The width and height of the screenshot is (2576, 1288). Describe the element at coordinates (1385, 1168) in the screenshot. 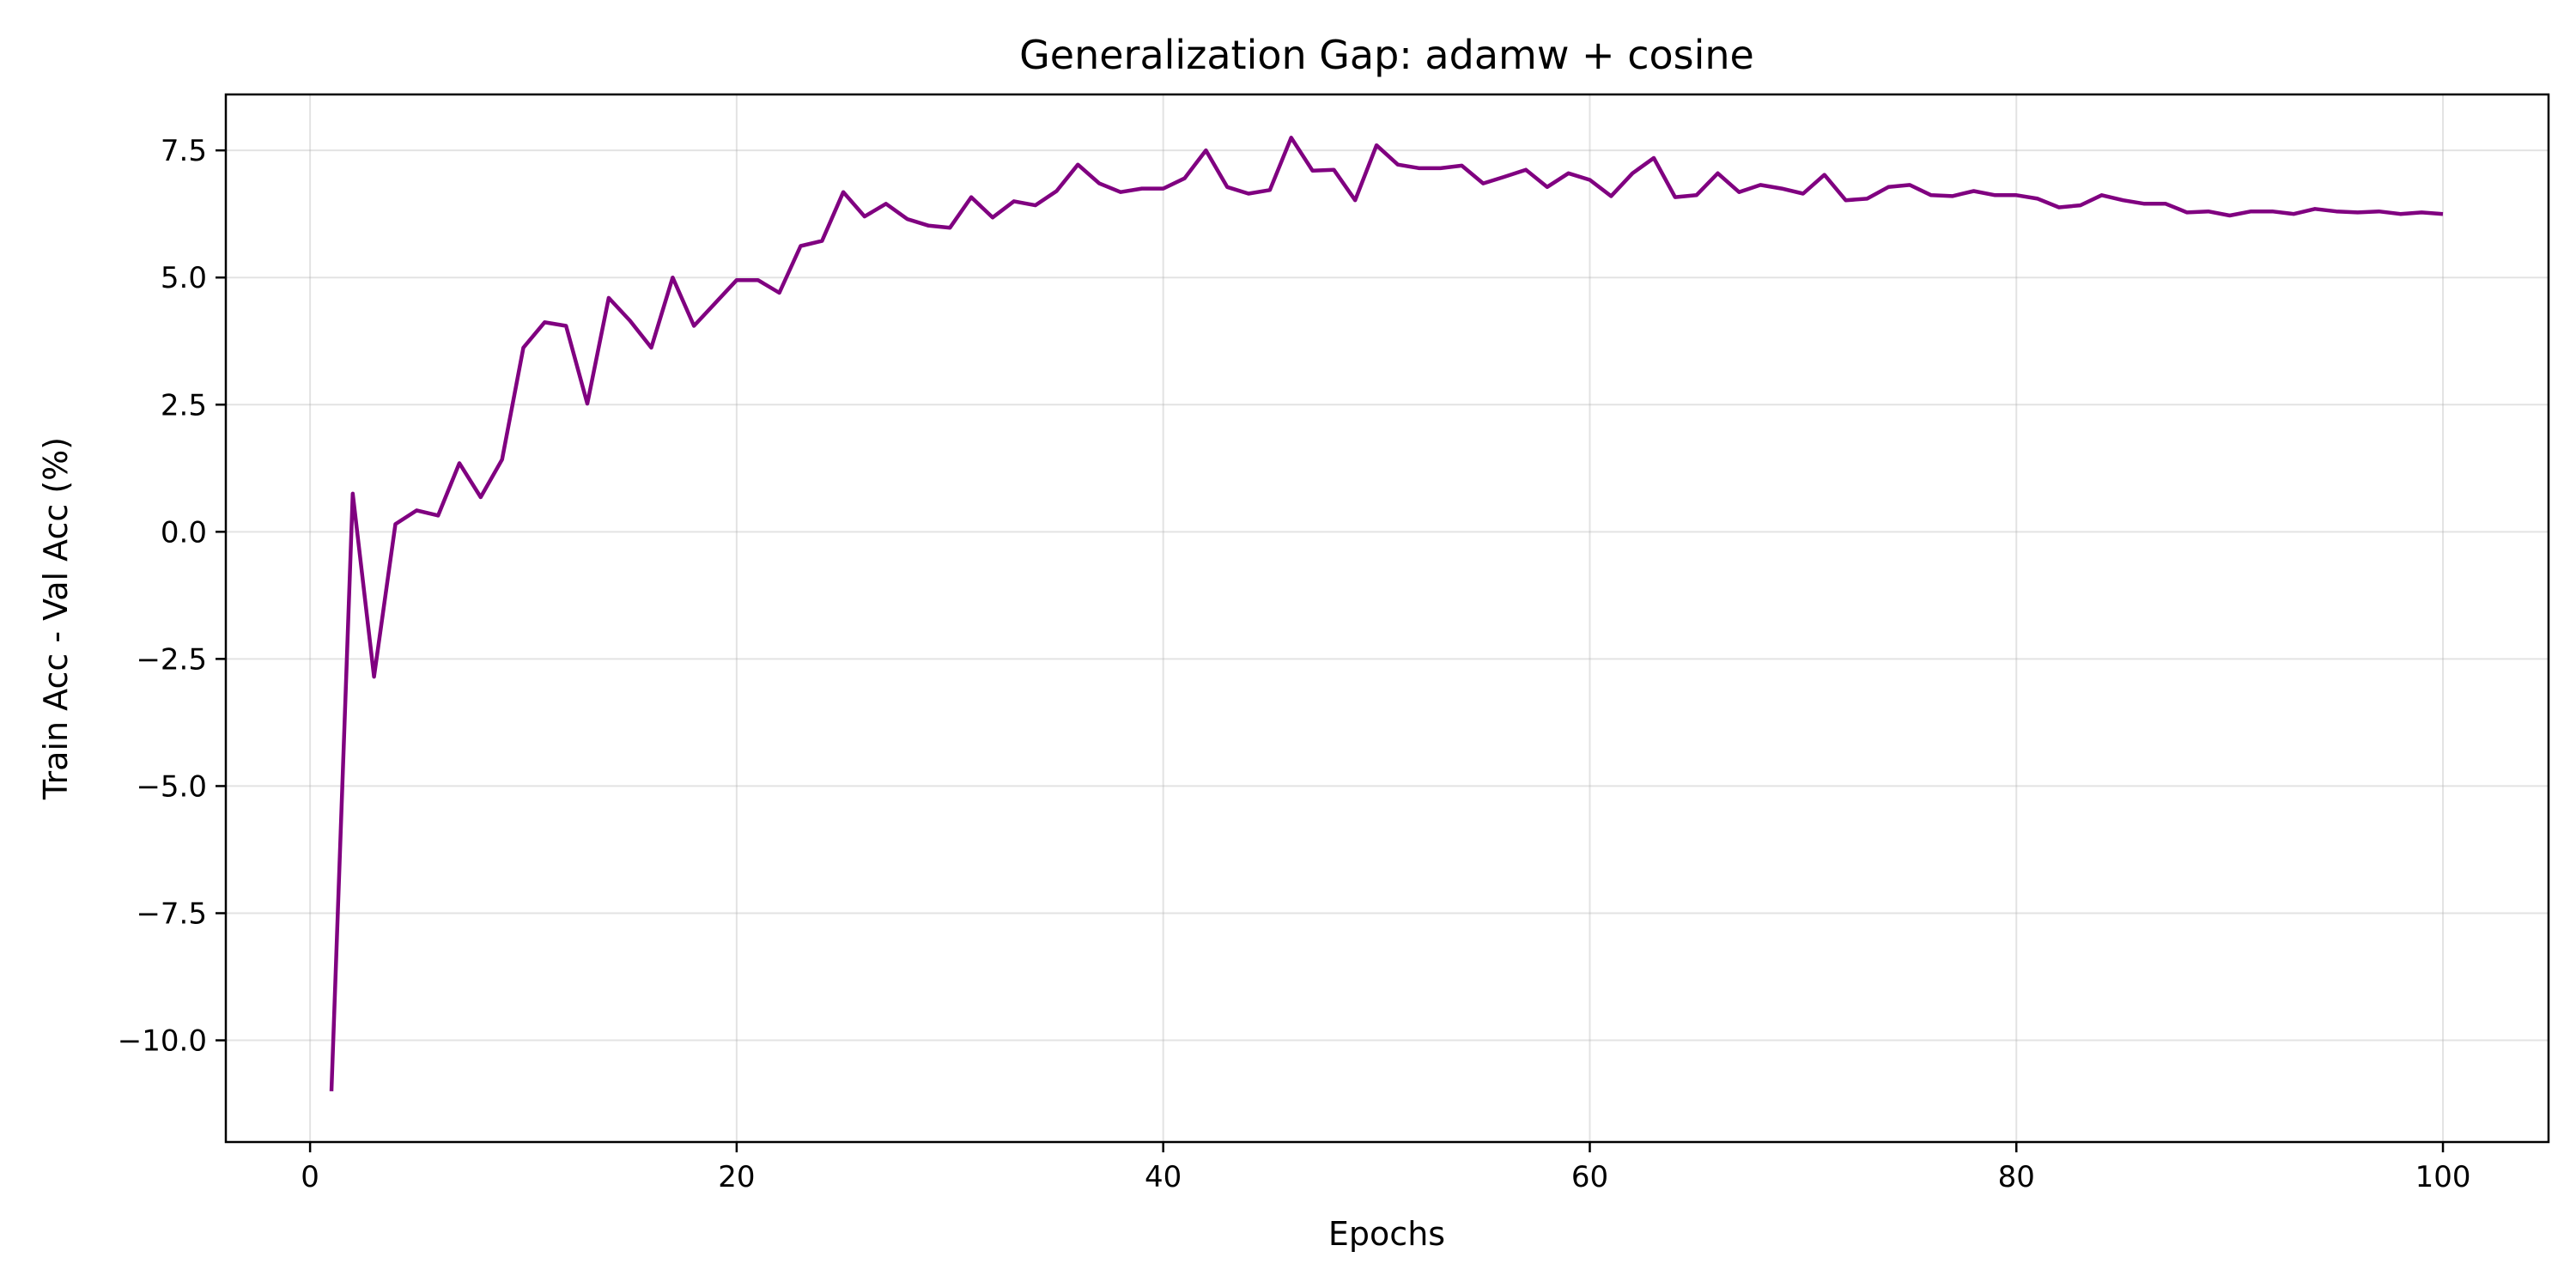

I see `x-axis-ticks: 0 20 40 60 80 100` at that location.